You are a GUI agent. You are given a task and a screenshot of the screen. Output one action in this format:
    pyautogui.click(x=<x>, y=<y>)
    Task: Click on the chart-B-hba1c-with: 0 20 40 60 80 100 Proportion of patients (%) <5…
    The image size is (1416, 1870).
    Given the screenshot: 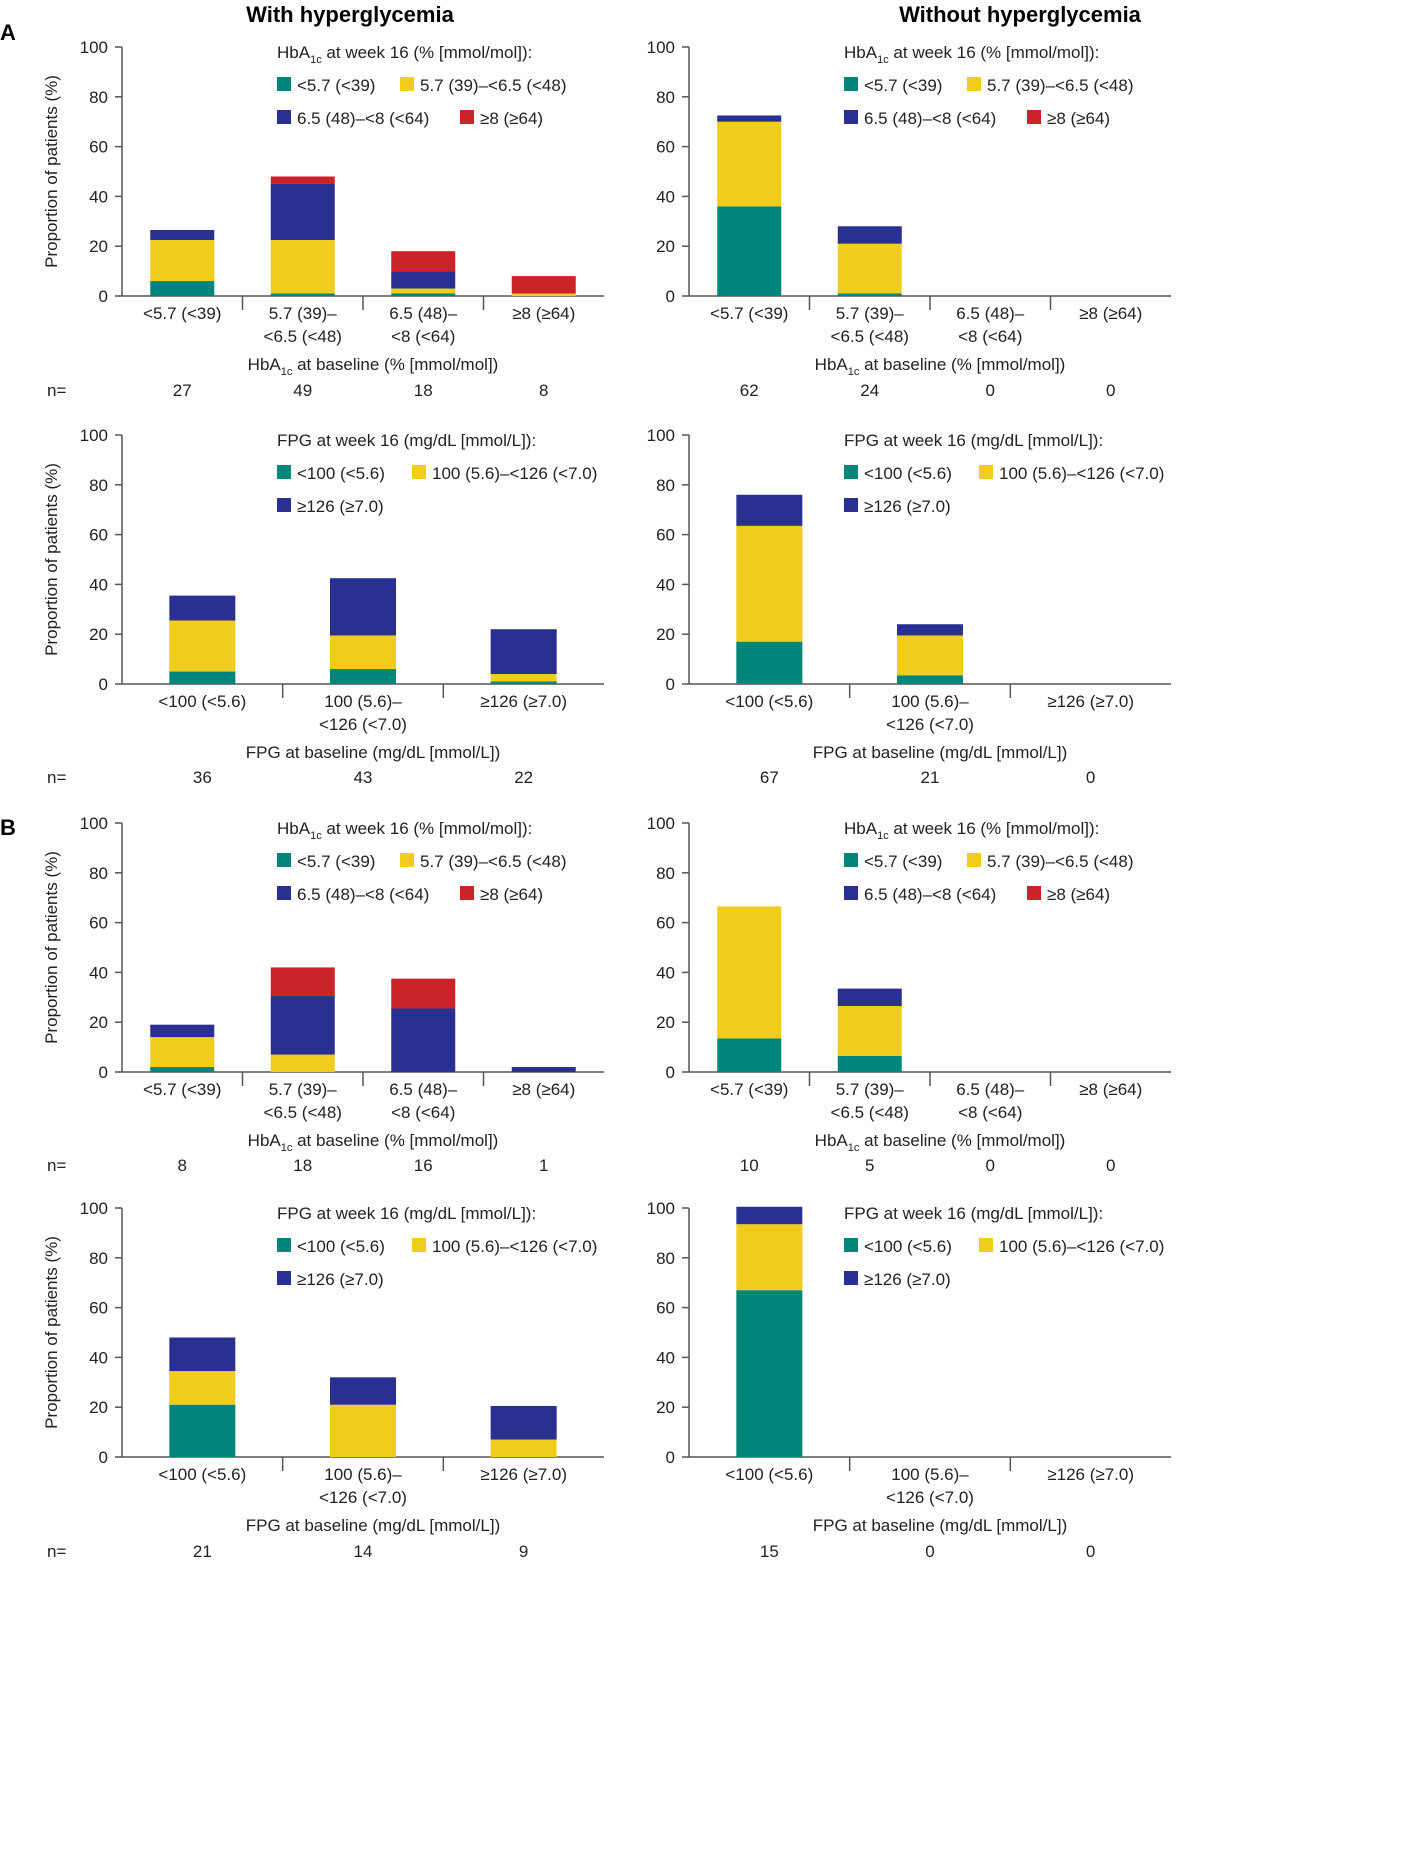 What is the action you would take?
    pyautogui.click(x=323, y=994)
    